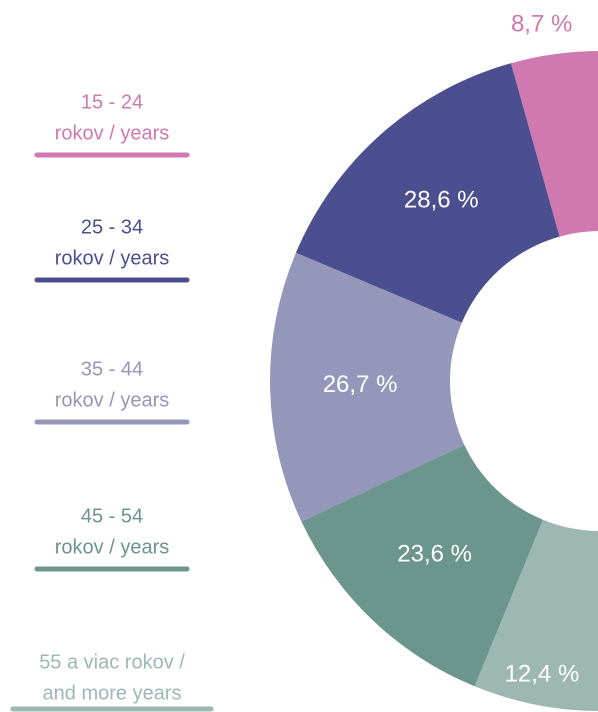  What do you see at coordinates (542, 674) in the screenshot?
I see `slice-label: 12,4 %` at bounding box center [542, 674].